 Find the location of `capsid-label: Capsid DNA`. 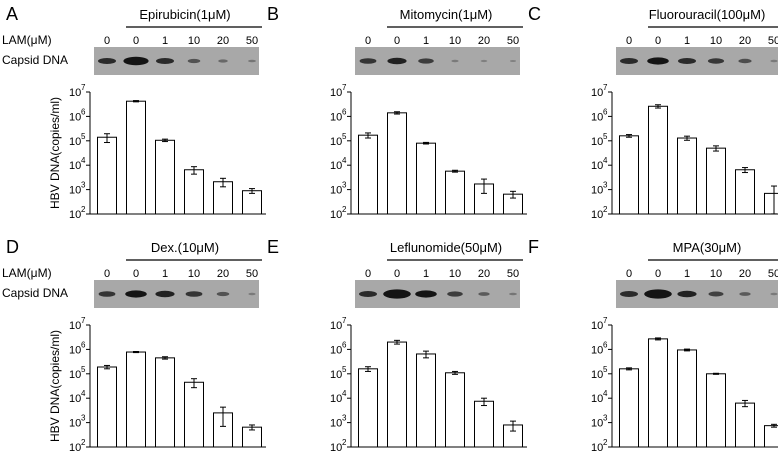

capsid-label: Capsid DNA is located at coordinates (35, 293).